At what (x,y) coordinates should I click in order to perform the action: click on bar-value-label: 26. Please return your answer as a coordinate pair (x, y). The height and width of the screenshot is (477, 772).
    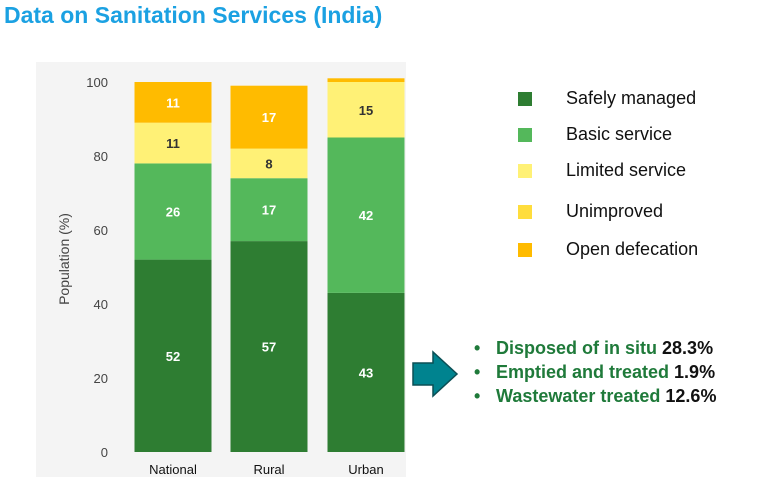
    Looking at the image, I should click on (173, 212).